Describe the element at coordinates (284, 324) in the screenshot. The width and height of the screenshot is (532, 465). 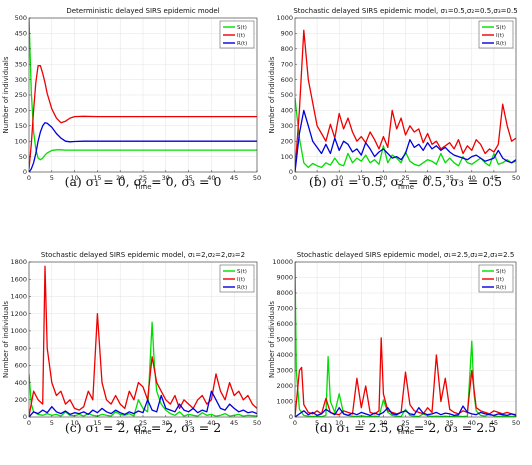
I see `y-tick-label: 6000` at that location.